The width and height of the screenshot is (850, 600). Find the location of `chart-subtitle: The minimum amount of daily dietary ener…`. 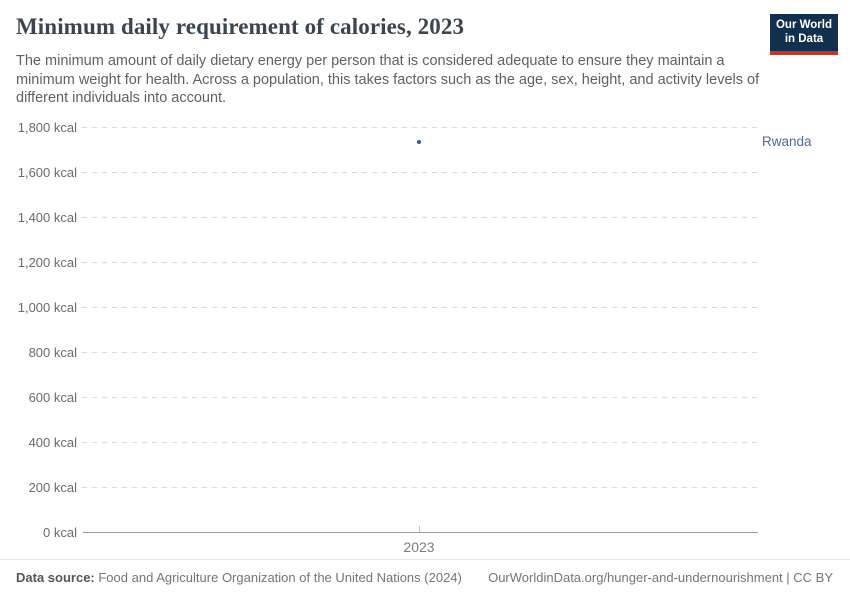

chart-subtitle: The minimum amount of daily dietary ener… is located at coordinates (388, 79).